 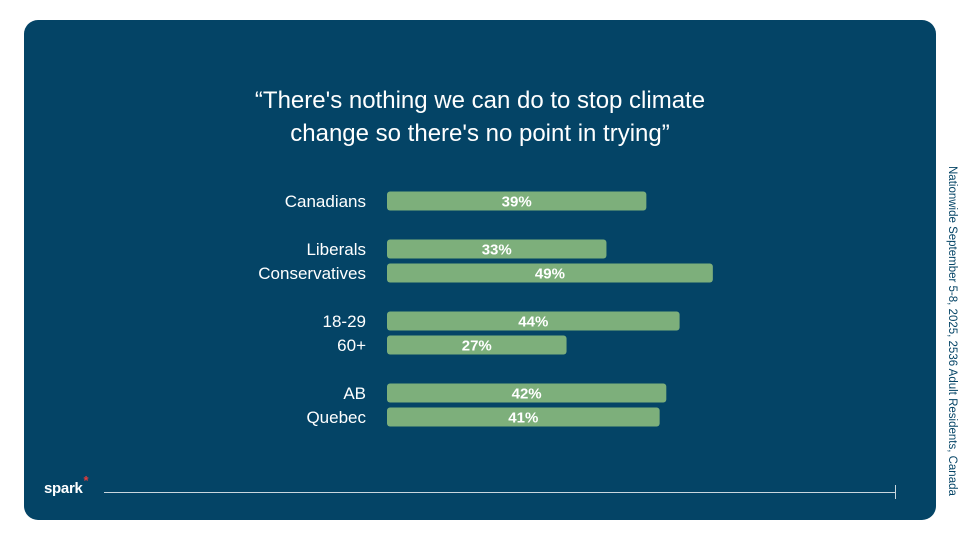 I want to click on bar-60-, so click(x=477, y=345).